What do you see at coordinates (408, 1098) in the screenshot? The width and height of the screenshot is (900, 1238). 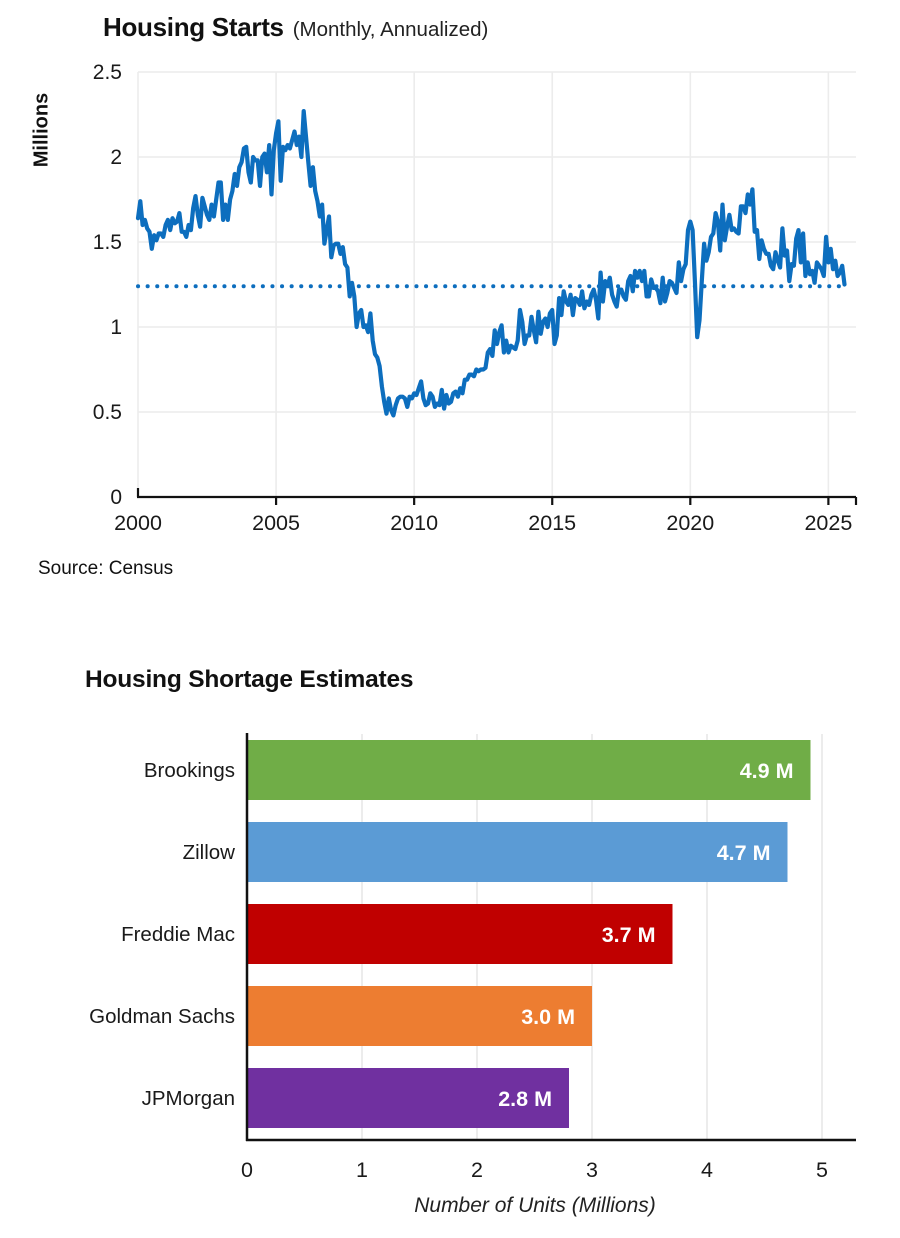 I see `bar-jpmorgan` at bounding box center [408, 1098].